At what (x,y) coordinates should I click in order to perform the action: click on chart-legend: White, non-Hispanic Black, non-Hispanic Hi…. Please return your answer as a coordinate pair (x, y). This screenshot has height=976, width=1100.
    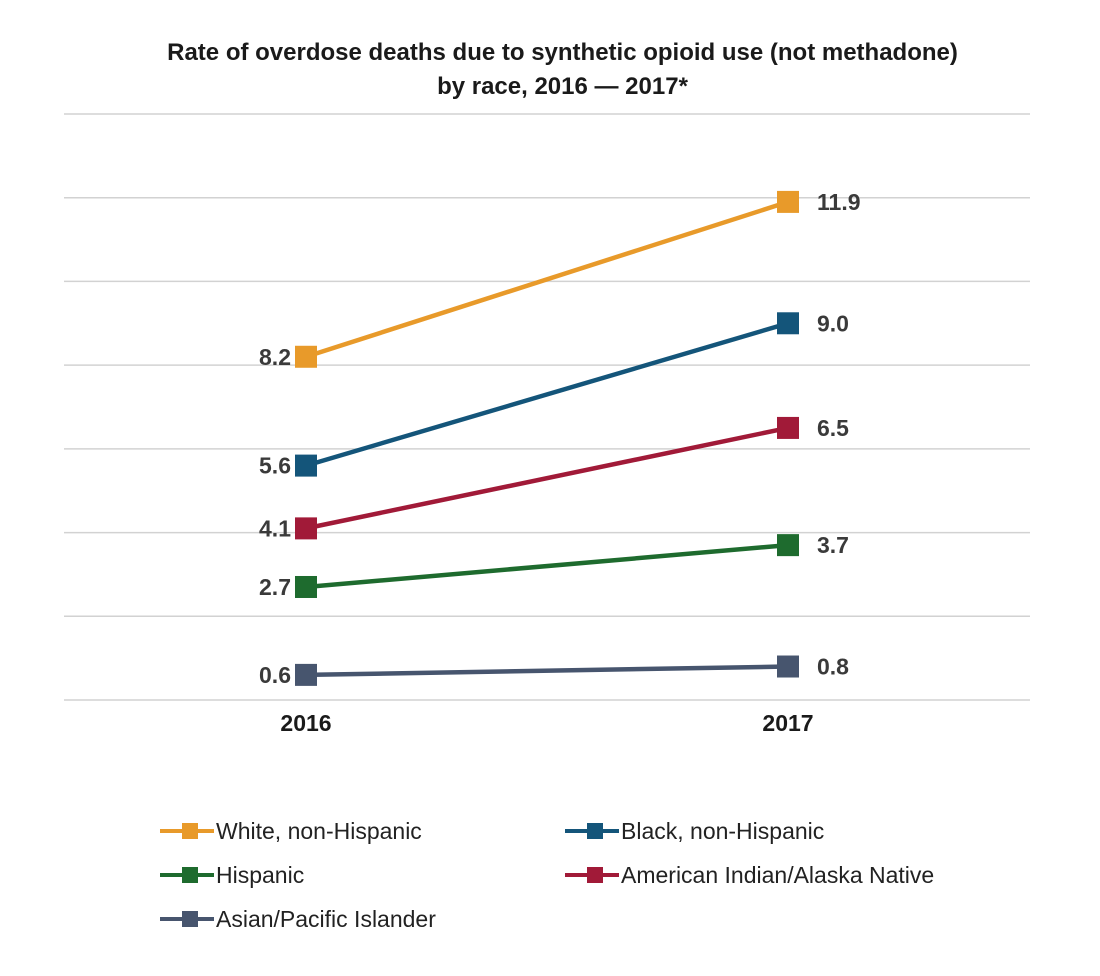
    Looking at the image, I should click on (600, 875).